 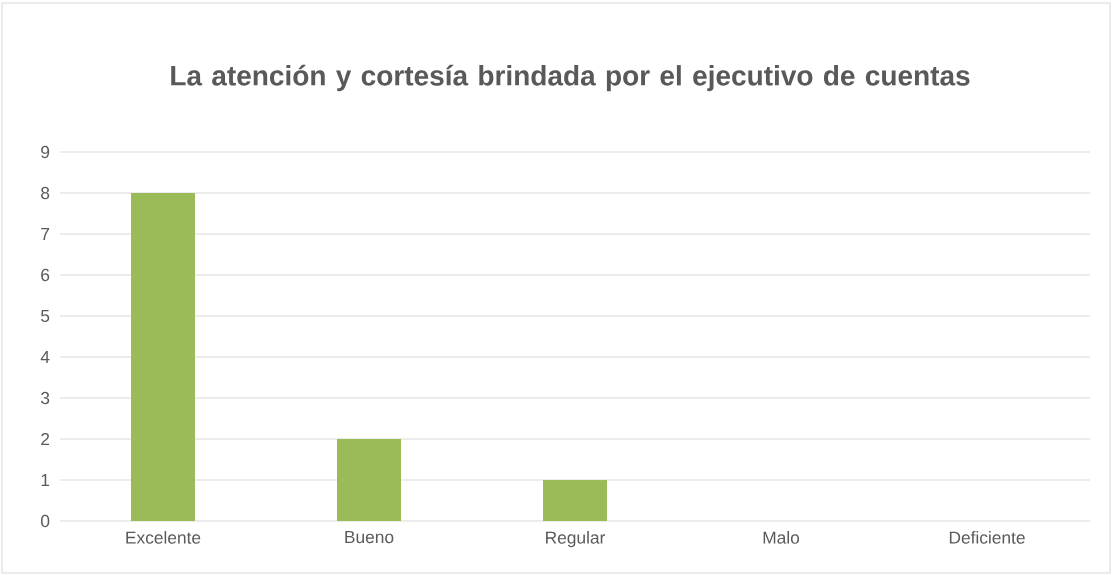 I want to click on y-tick-label: 8, so click(x=45, y=193).